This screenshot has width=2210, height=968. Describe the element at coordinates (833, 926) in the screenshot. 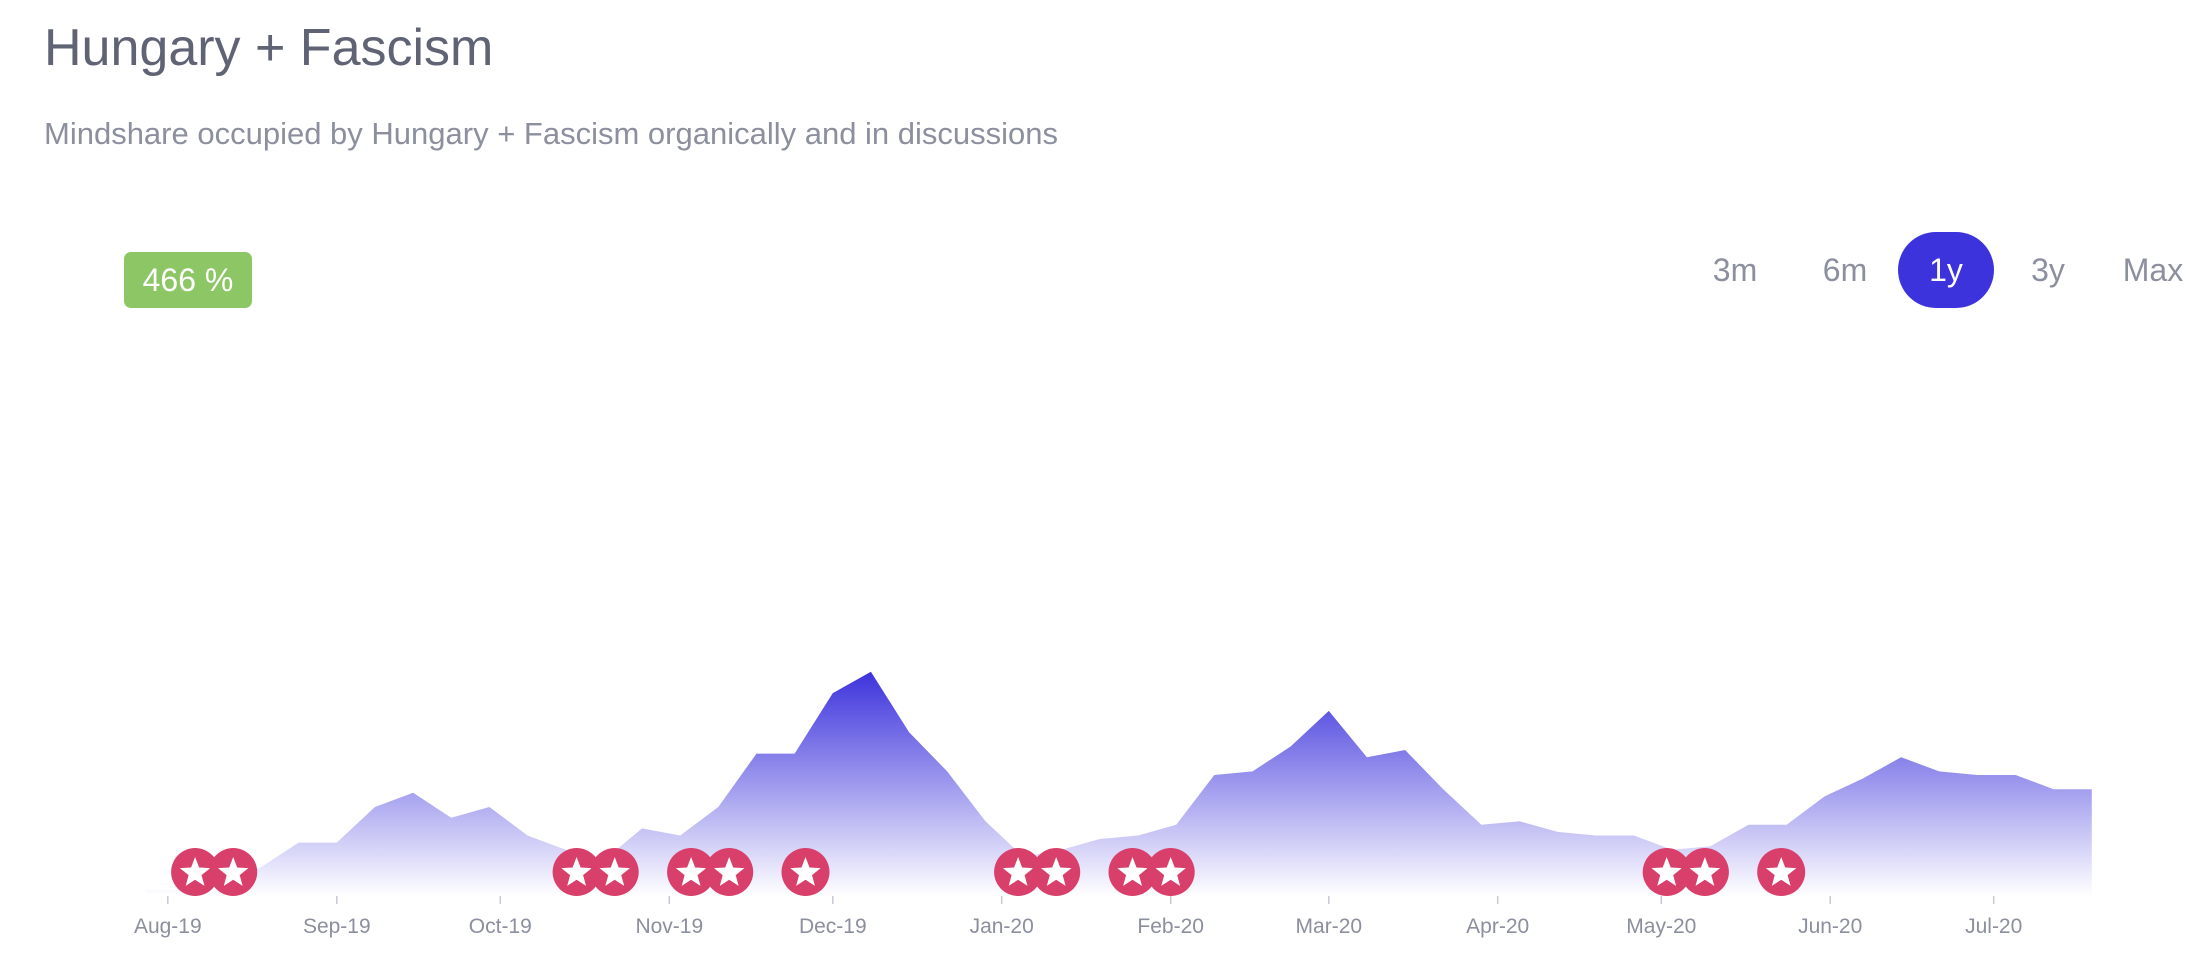

I see `x-tick-label: Dec-19` at that location.